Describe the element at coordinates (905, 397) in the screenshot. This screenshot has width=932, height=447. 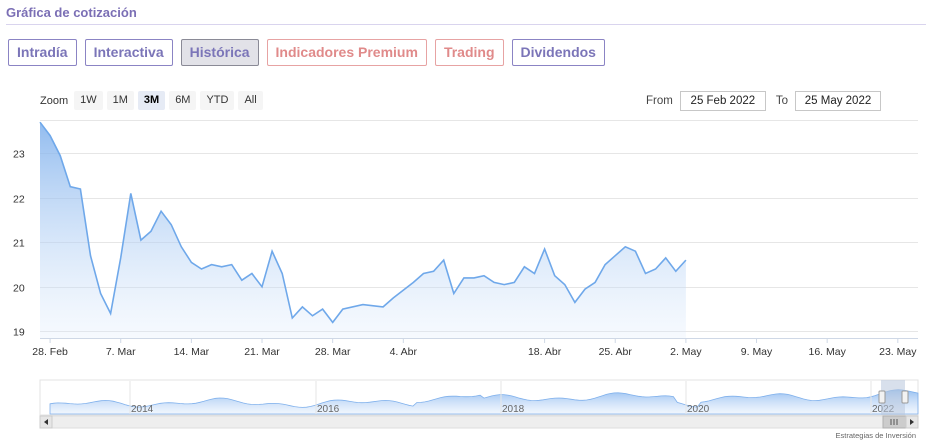
I see `navigator-right-handle` at that location.